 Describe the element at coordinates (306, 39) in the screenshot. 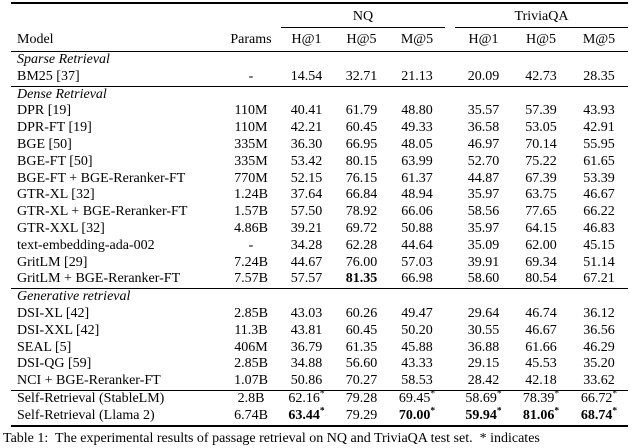

I see `header-nq-h1: H@1` at that location.